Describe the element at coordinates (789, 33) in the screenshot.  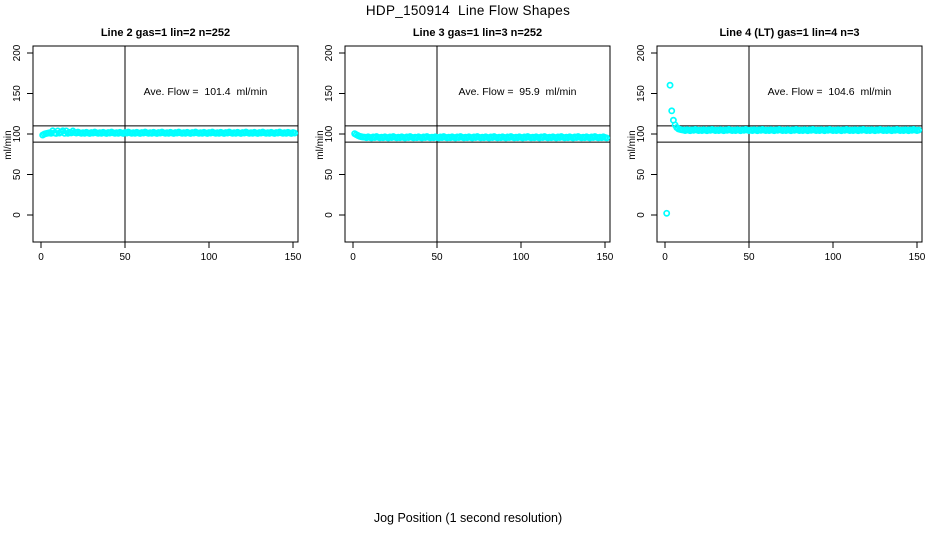
I see `panel-3-title: Line 4 (LT) gas=1 lin=4 n=3` at that location.